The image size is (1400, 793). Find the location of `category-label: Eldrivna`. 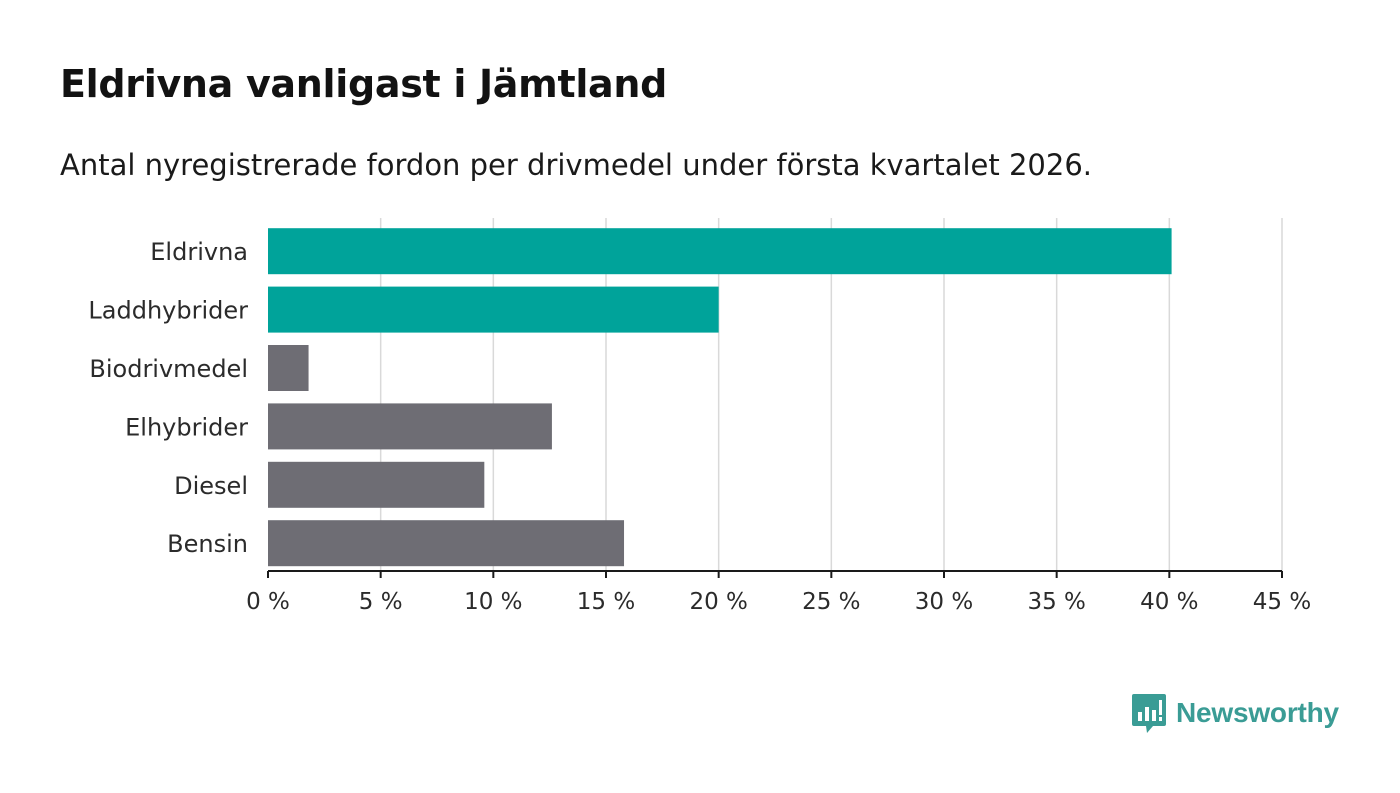

category-label: Eldrivna is located at coordinates (199, 252).